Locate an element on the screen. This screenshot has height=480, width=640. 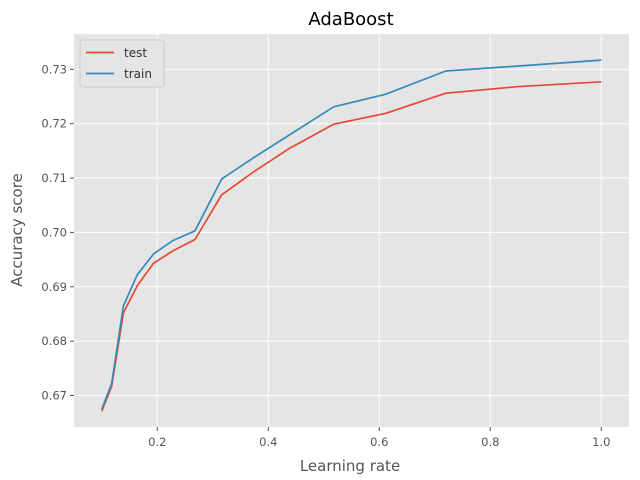
y-tick-label: 0.69 is located at coordinates (54, 287).